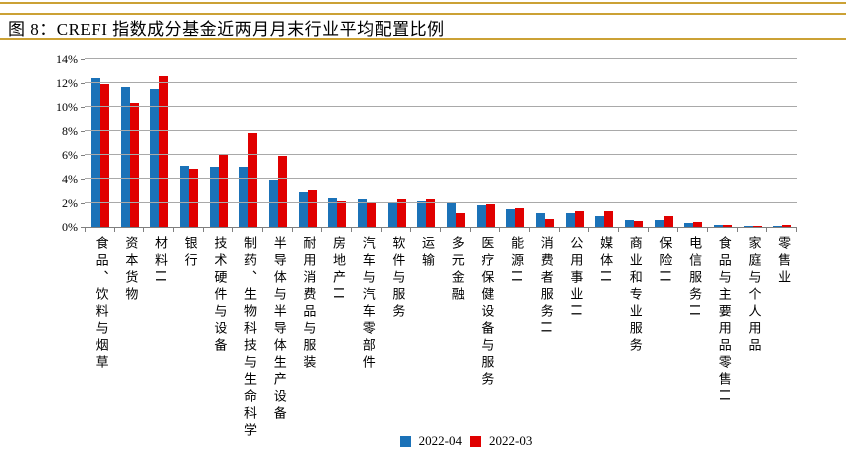 The image size is (846, 467). Describe the element at coordinates (397, 278) in the screenshot. I see `x-axis-category-label: 软件与服务` at that location.